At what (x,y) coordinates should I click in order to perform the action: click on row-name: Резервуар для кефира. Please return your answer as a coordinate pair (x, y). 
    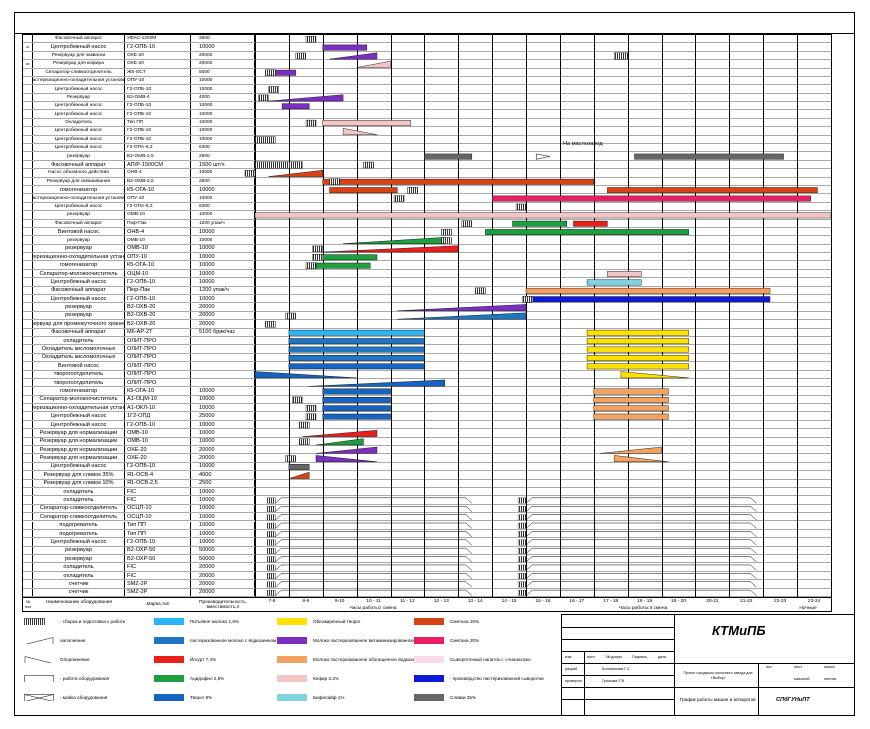
    Looking at the image, I should click on (79, 64).